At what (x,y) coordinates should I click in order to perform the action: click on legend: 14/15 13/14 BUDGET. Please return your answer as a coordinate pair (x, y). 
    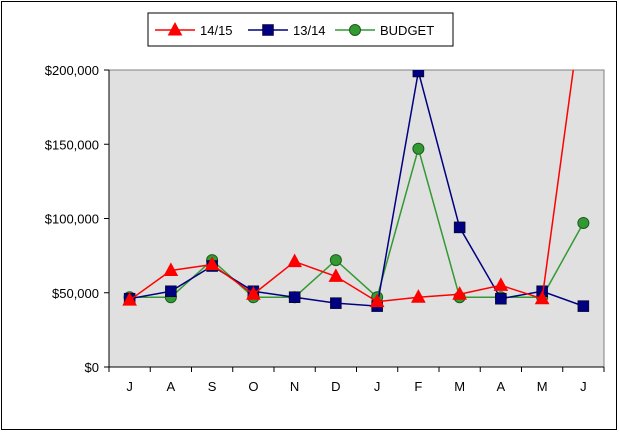
    Looking at the image, I should click on (300, 29).